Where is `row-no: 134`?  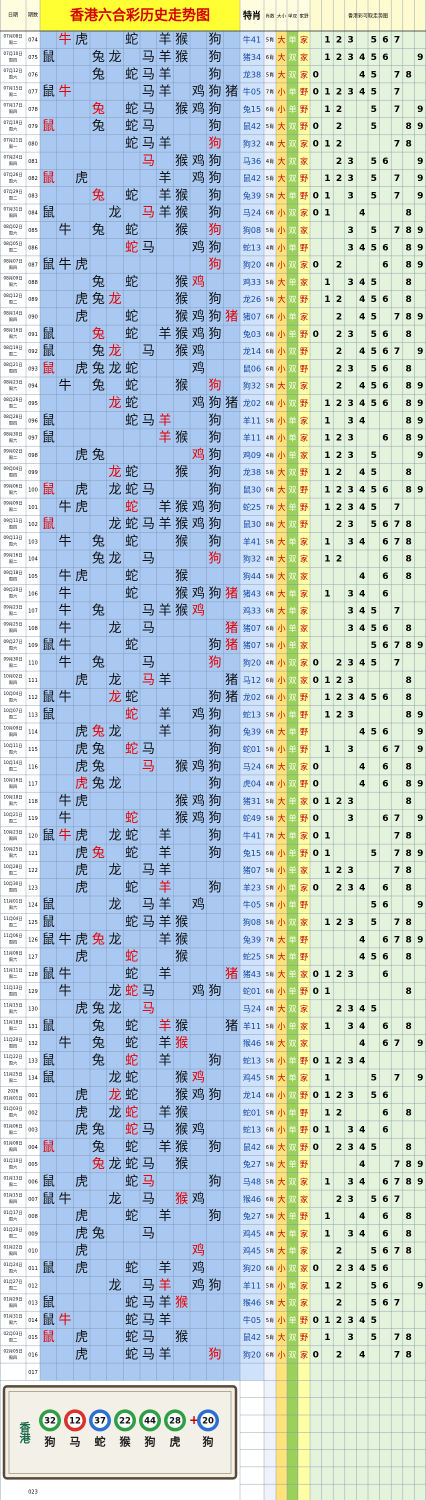 row-no: 134 is located at coordinates (33, 1079).